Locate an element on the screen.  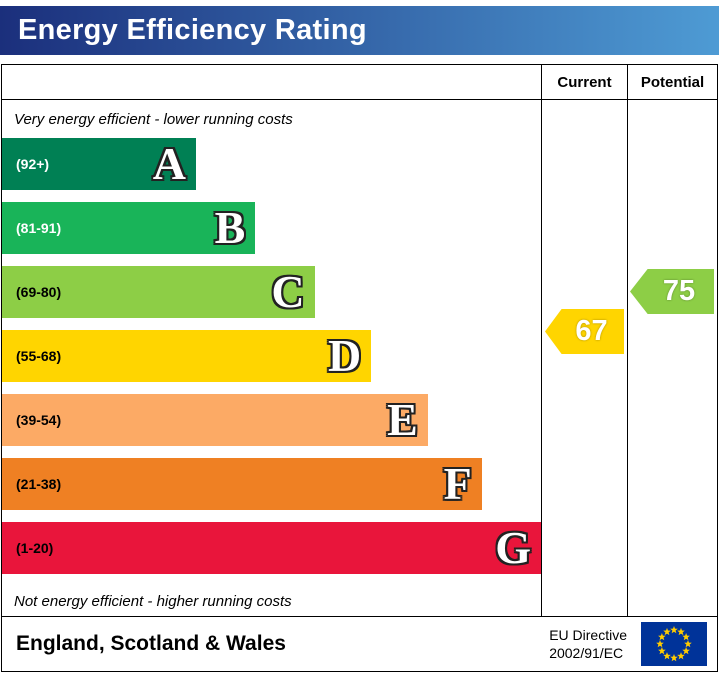
band-range-label: (21-38) is located at coordinates (39, 484).